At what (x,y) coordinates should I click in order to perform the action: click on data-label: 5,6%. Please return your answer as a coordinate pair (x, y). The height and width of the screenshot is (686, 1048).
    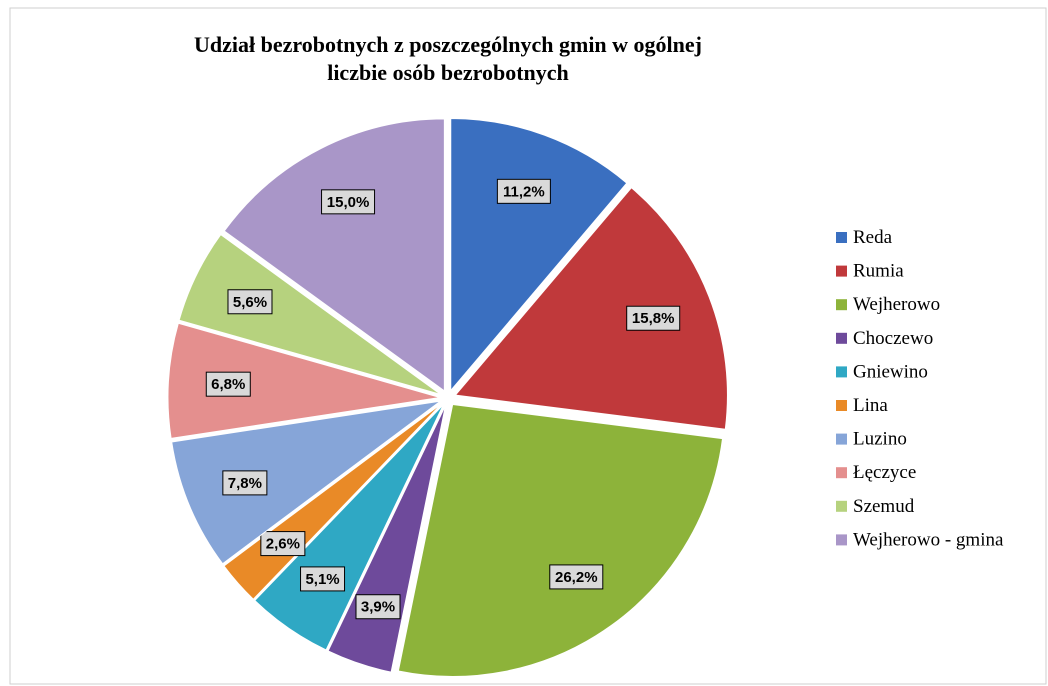
    Looking at the image, I should click on (250, 302).